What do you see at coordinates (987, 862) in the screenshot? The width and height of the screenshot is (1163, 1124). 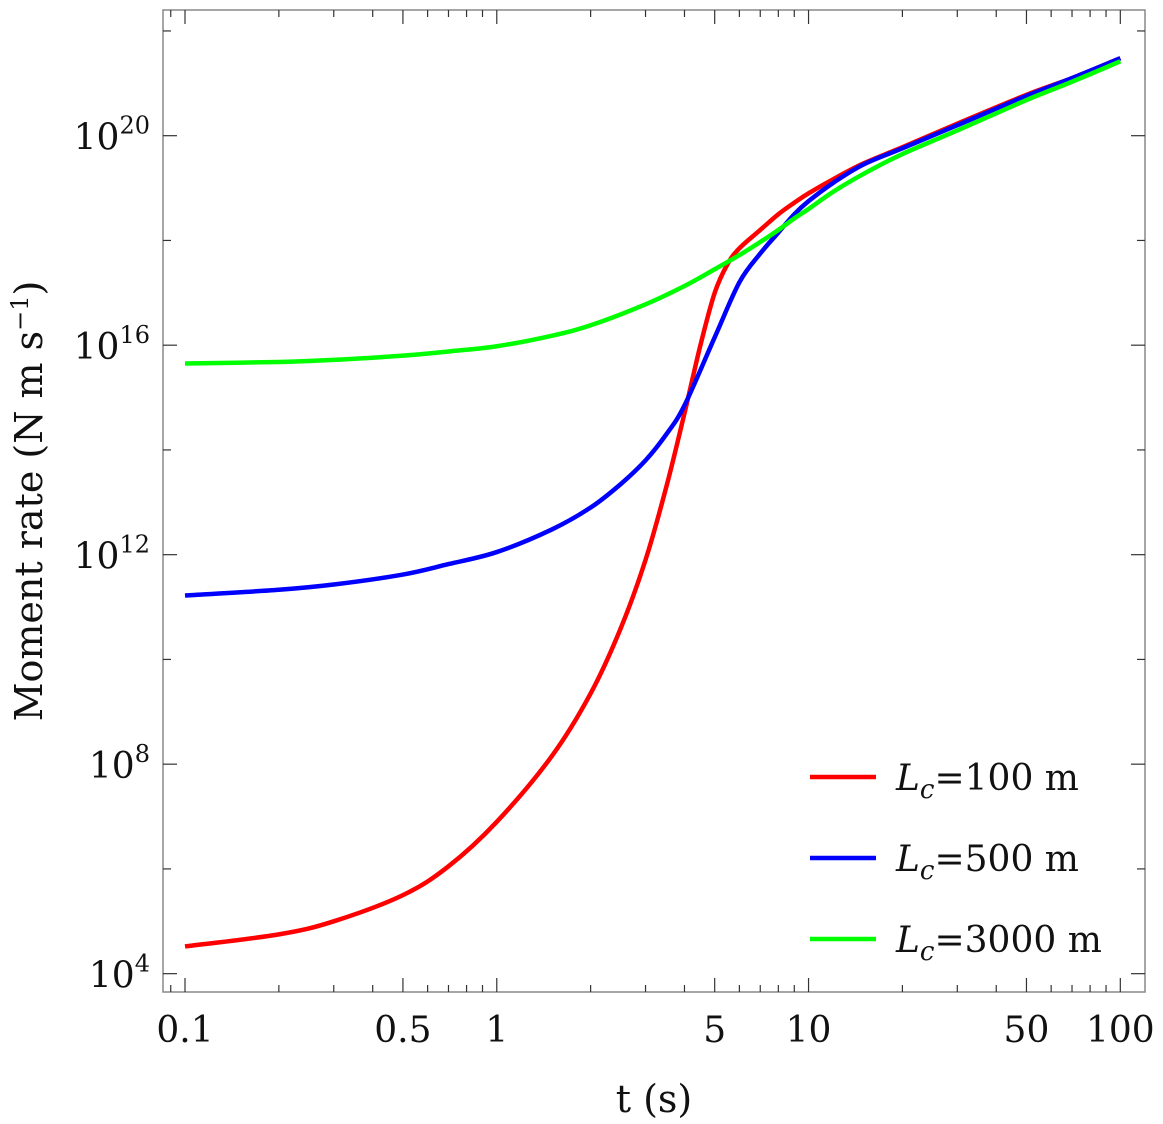 I see `legend-label: Lc=500 m` at bounding box center [987, 862].